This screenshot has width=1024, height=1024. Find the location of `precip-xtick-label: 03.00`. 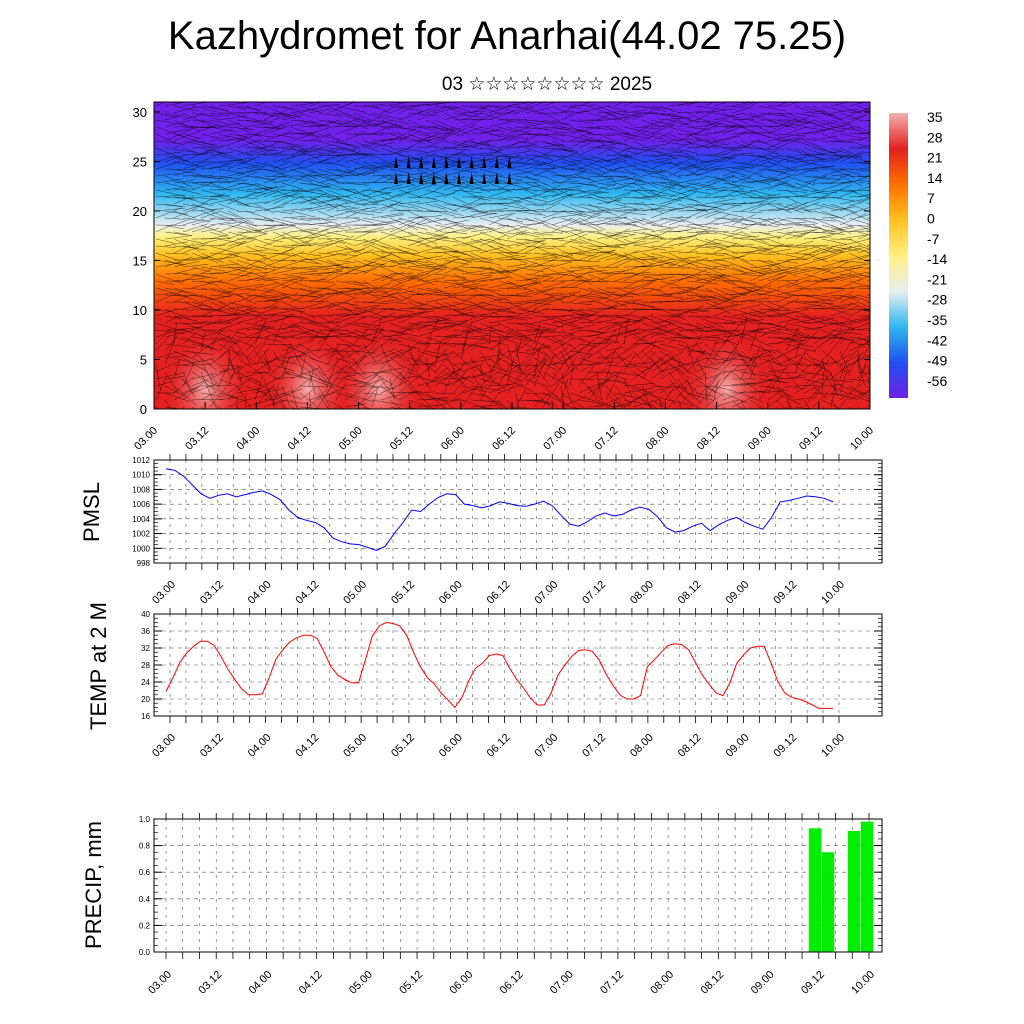

precip-xtick-label: 03.00 is located at coordinates (160, 983).